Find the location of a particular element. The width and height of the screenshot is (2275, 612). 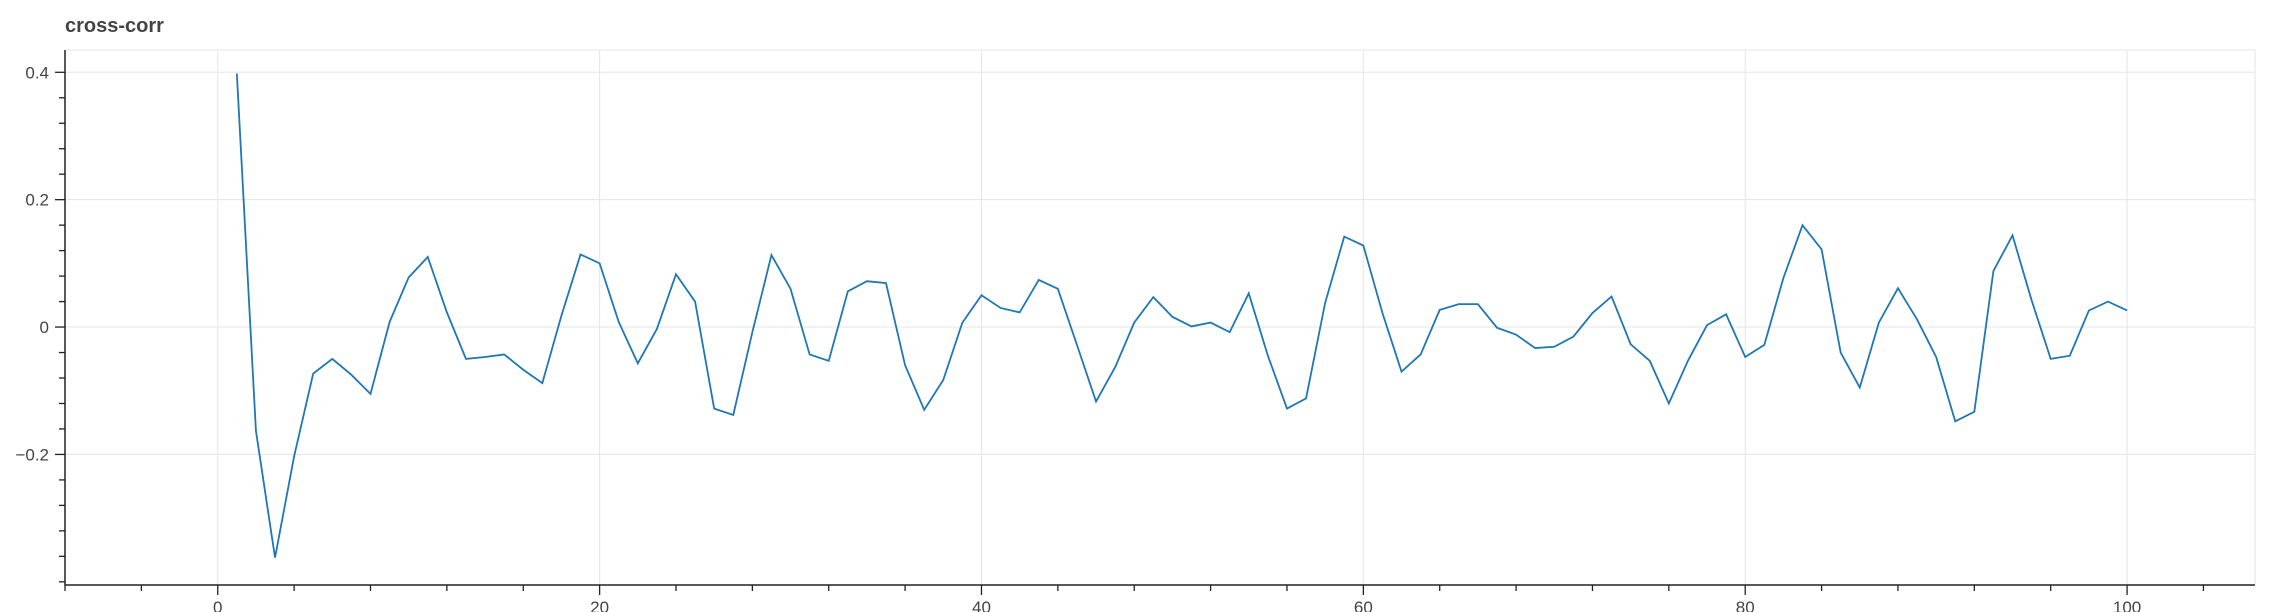

y-tick-label: 0.2 is located at coordinates (37, 200).